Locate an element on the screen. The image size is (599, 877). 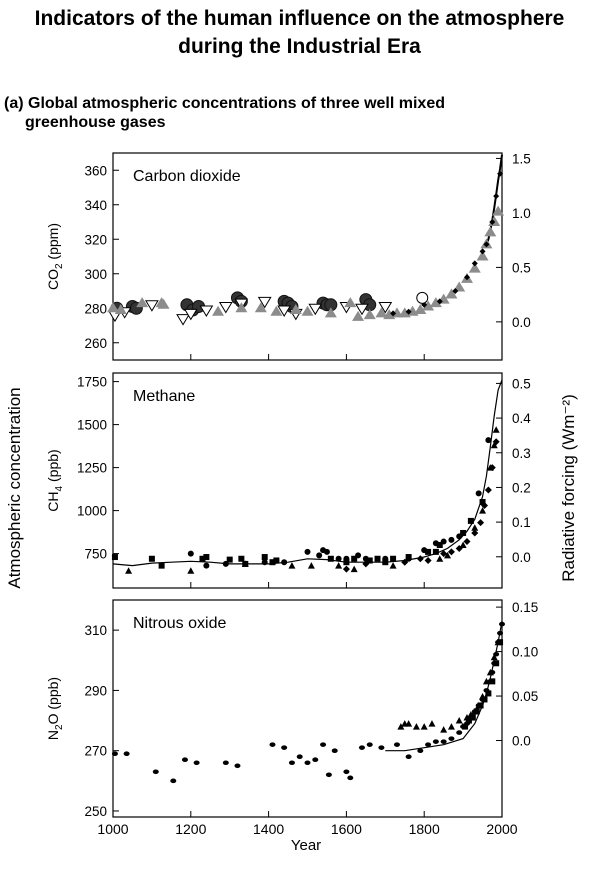
y-tick-label: 300 is located at coordinates (95, 274).